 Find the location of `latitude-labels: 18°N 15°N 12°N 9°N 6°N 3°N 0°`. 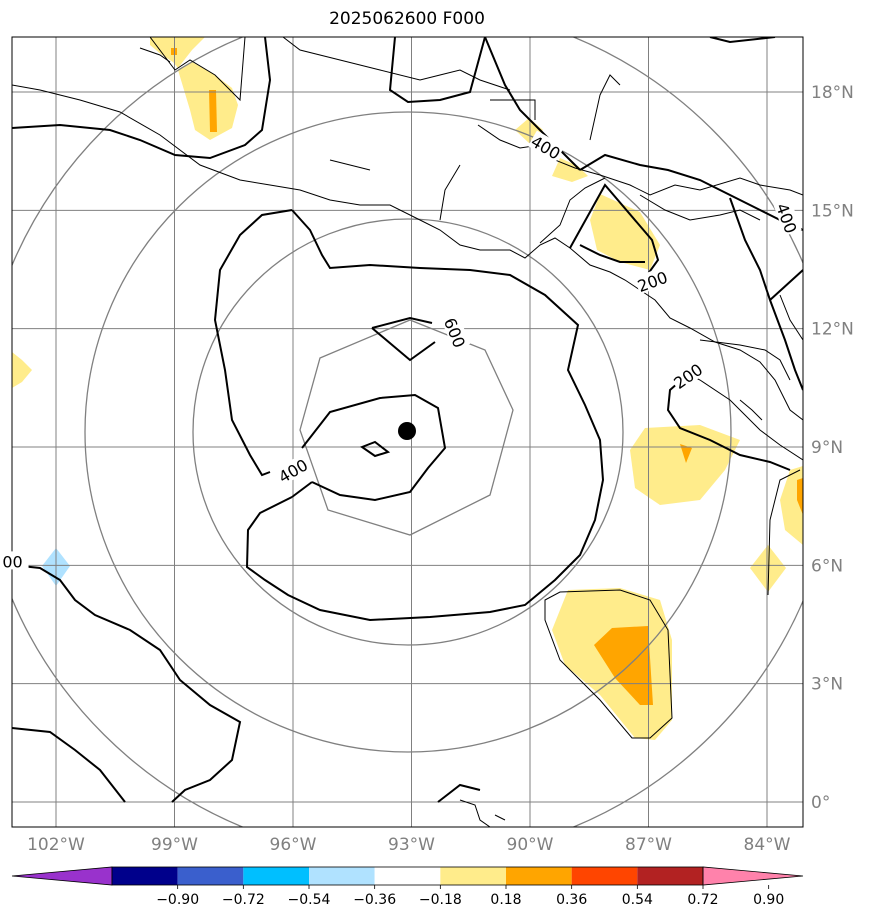

latitude-labels: 18°N 15°N 12°N 9°N 6°N 3°N 0° is located at coordinates (832, 448).